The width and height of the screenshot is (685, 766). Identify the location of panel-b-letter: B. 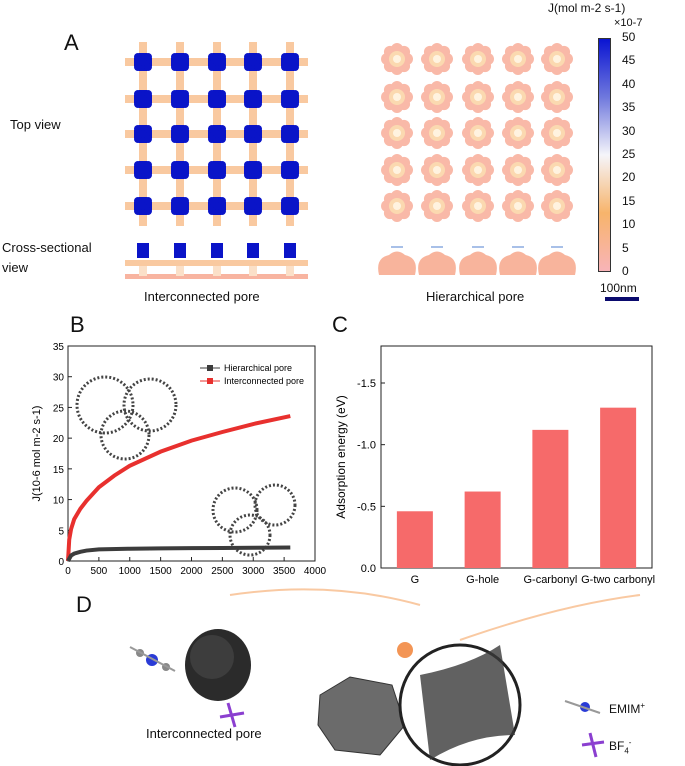
(77, 324).